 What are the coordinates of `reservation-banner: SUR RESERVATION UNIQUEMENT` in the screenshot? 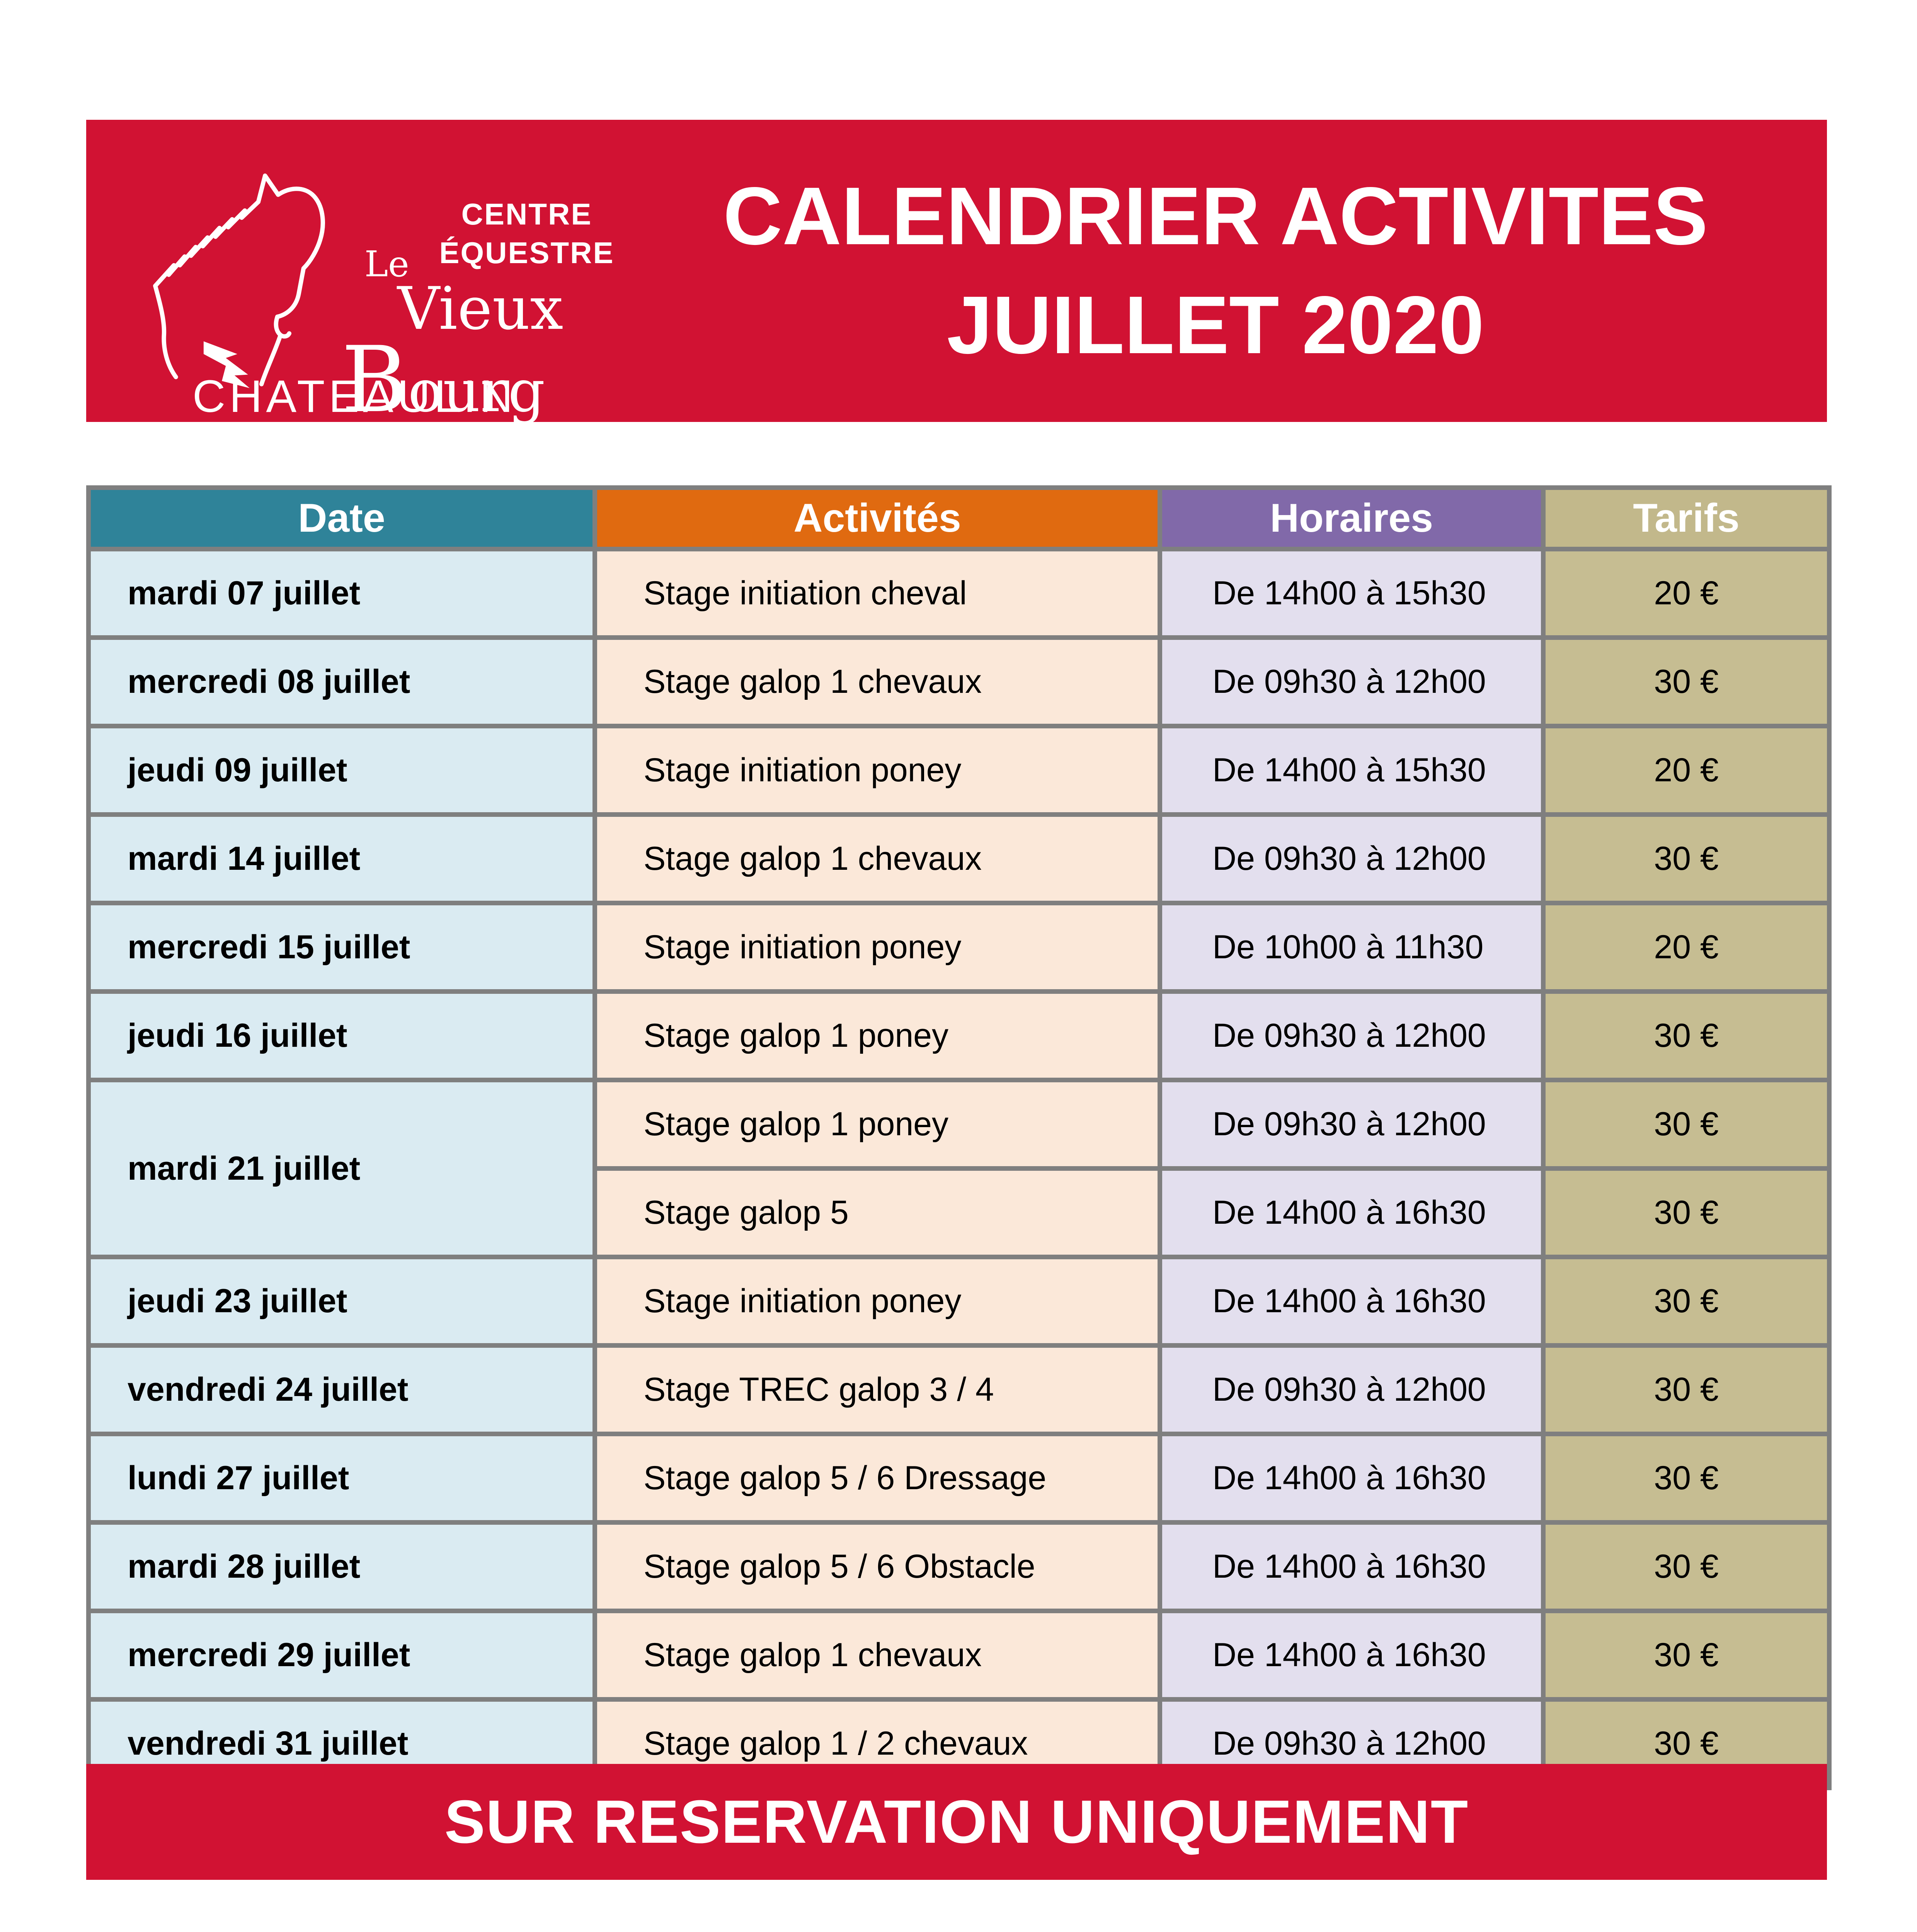 It's located at (957, 1822).